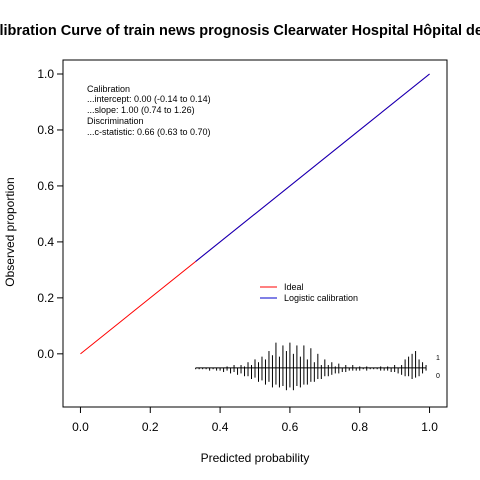 The width and height of the screenshot is (480, 480). Describe the element at coordinates (294, 287) in the screenshot. I see `legend-label-ideal: Ideal` at that location.